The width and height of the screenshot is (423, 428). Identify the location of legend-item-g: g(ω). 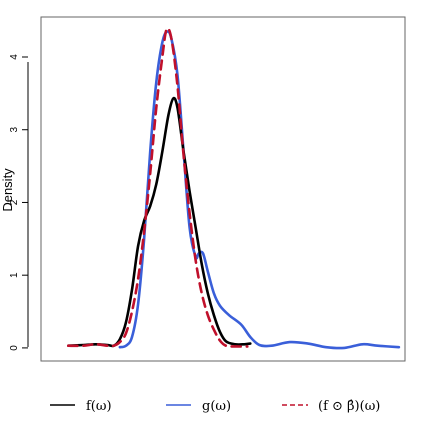
(198, 406).